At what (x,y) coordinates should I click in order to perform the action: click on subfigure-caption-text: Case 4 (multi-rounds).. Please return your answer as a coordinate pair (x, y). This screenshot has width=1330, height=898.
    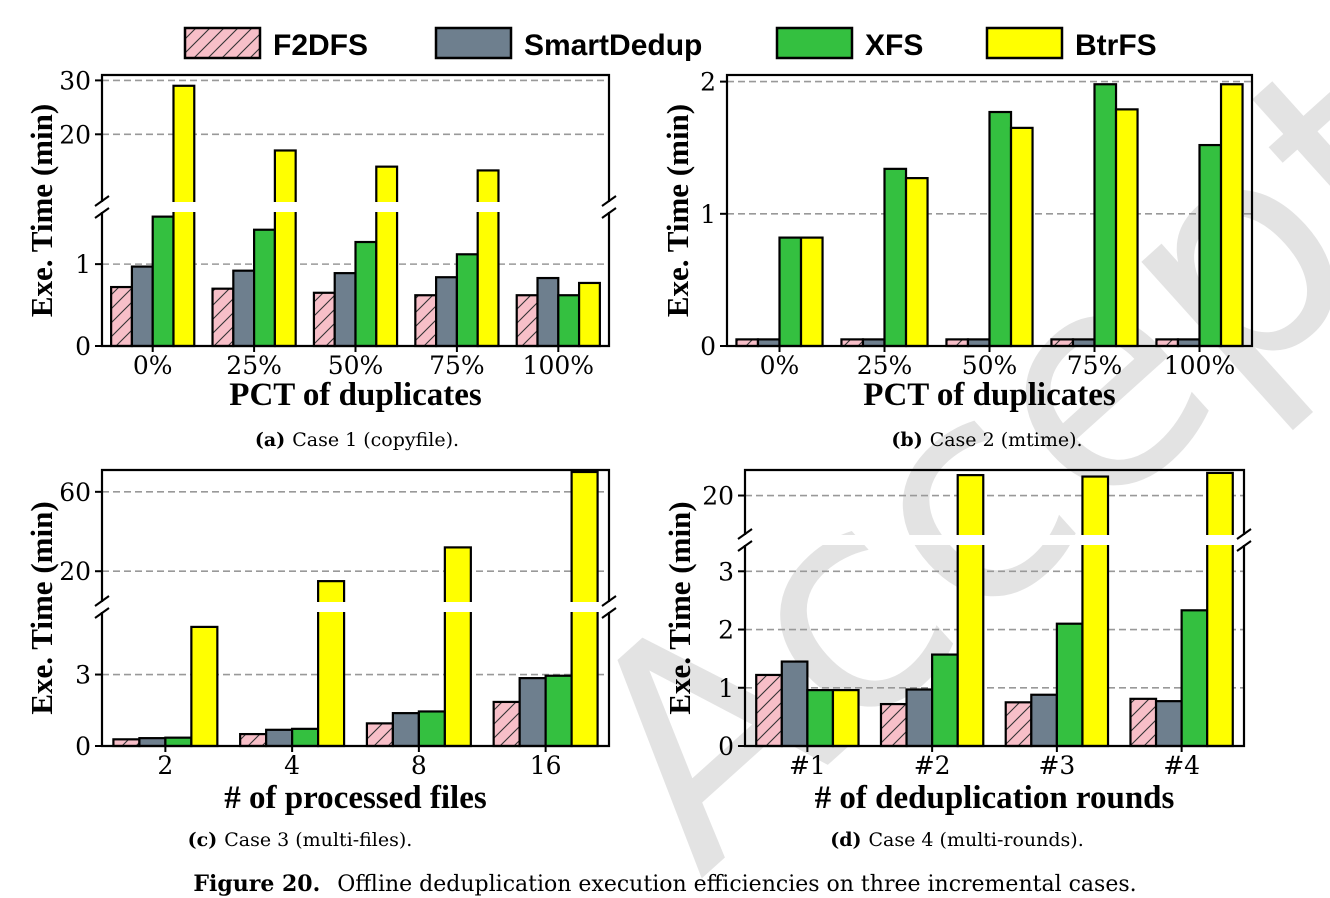
    Looking at the image, I should click on (976, 840).